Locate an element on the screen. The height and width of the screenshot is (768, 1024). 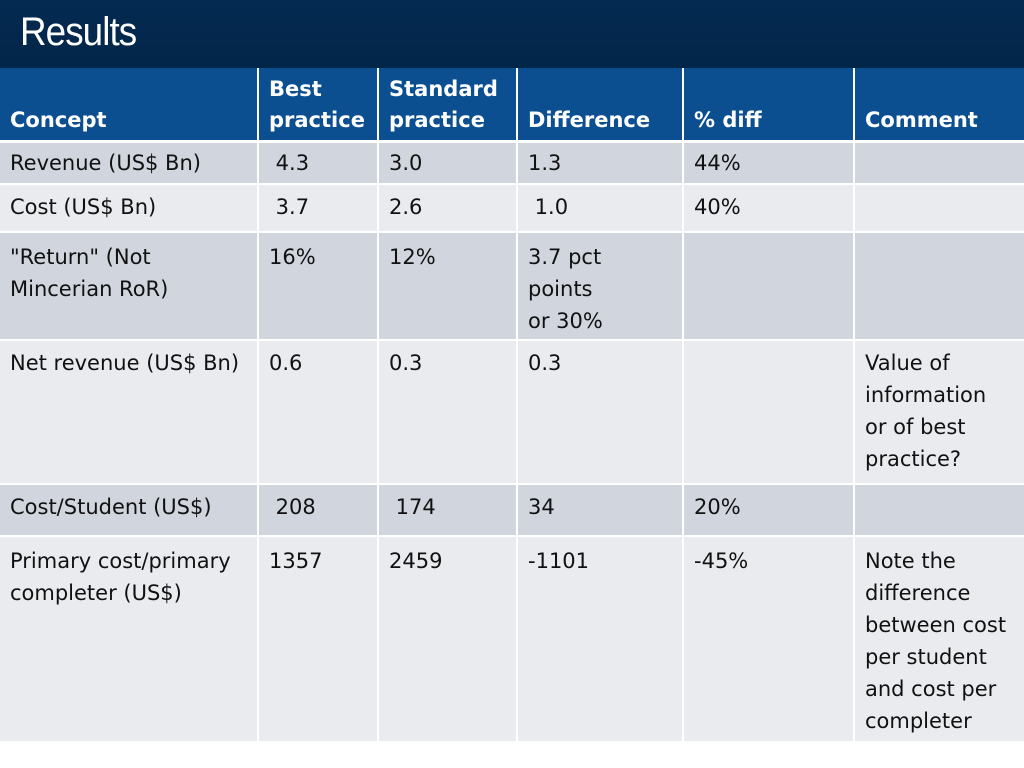
cell-concept: Primary cost/primary completer (US$) is located at coordinates (129, 639).